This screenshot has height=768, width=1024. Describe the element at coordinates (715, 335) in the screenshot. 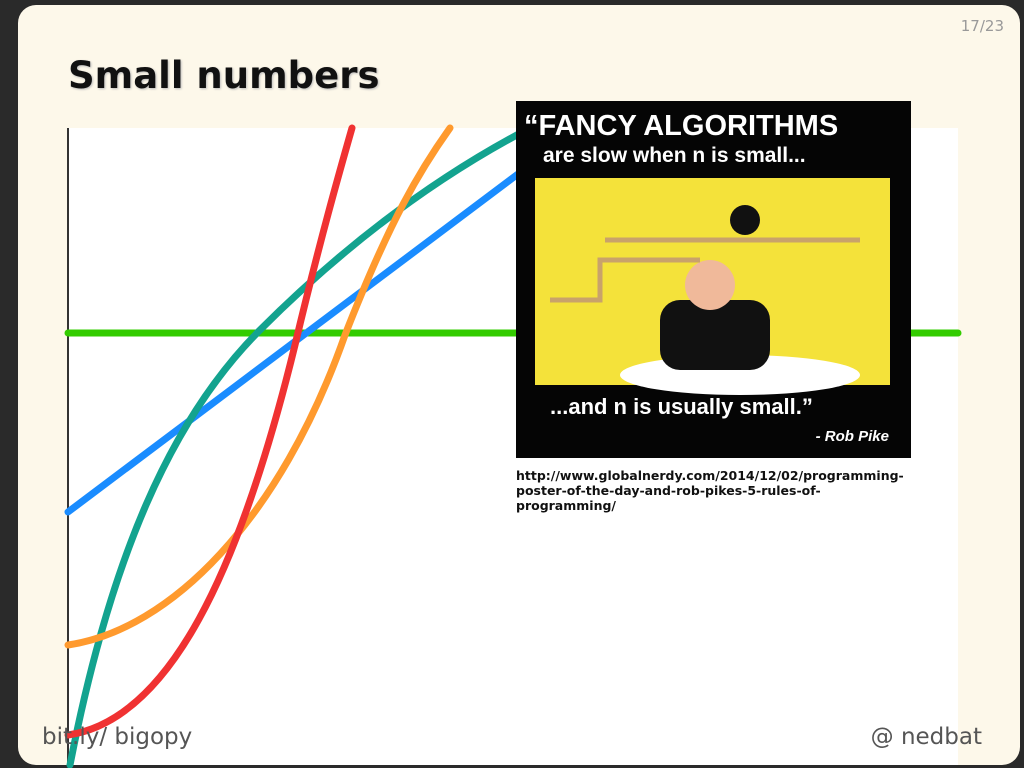

I see `illustration-figure` at that location.